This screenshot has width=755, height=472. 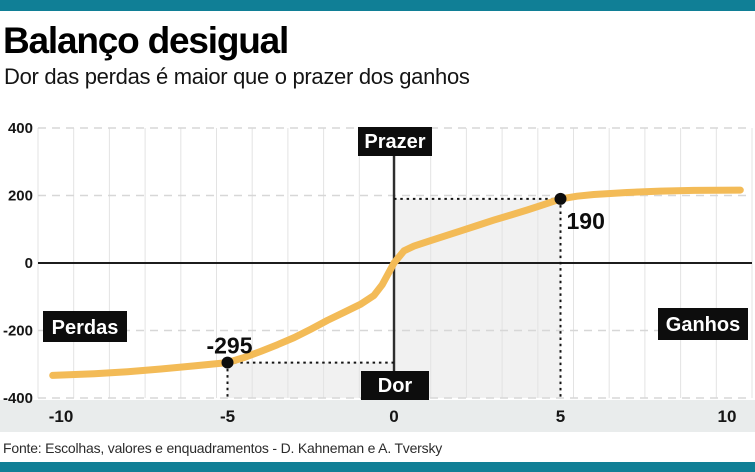 I want to click on label-gains: Ganhos, so click(x=703, y=325).